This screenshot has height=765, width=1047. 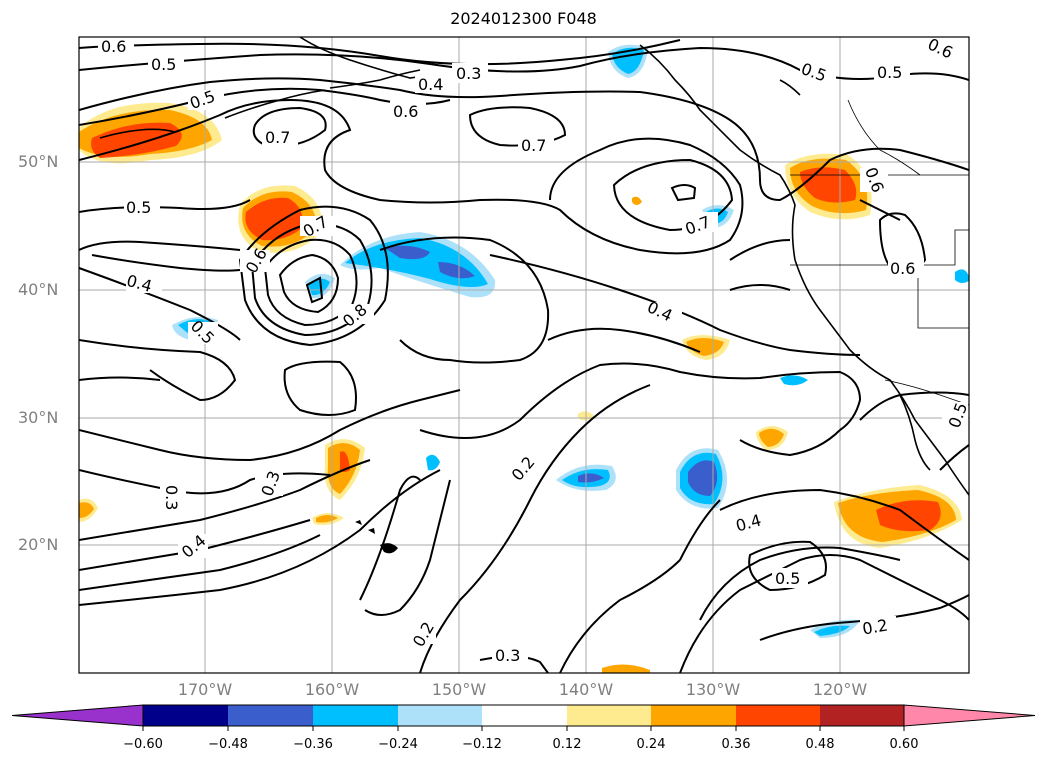 I want to click on colorbar-tick: 0.12, so click(x=567, y=744).